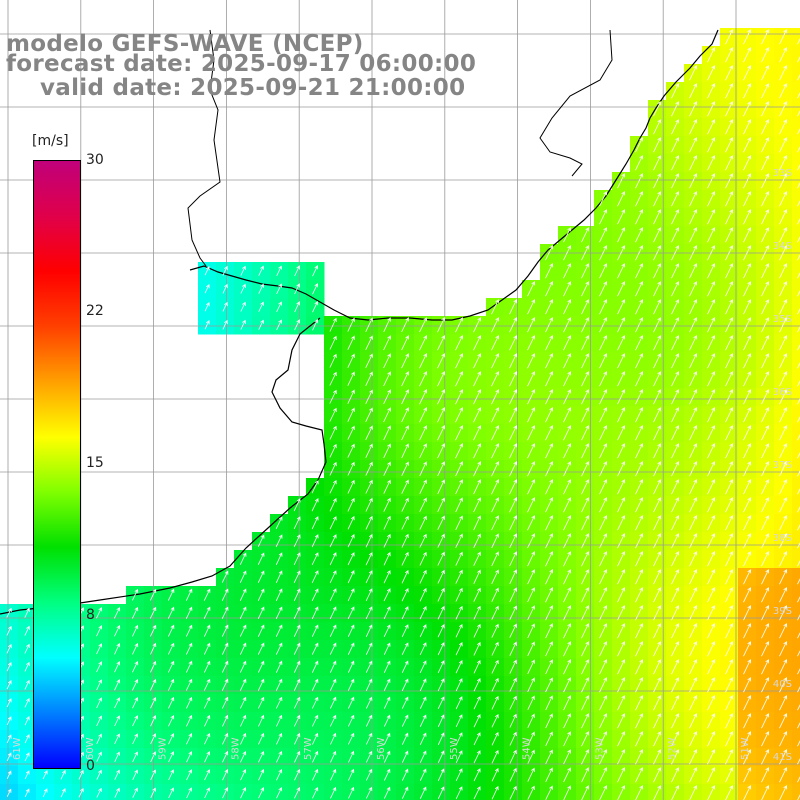 The width and height of the screenshot is (800, 800). I want to click on latitude-label: 38S, so click(782, 538).